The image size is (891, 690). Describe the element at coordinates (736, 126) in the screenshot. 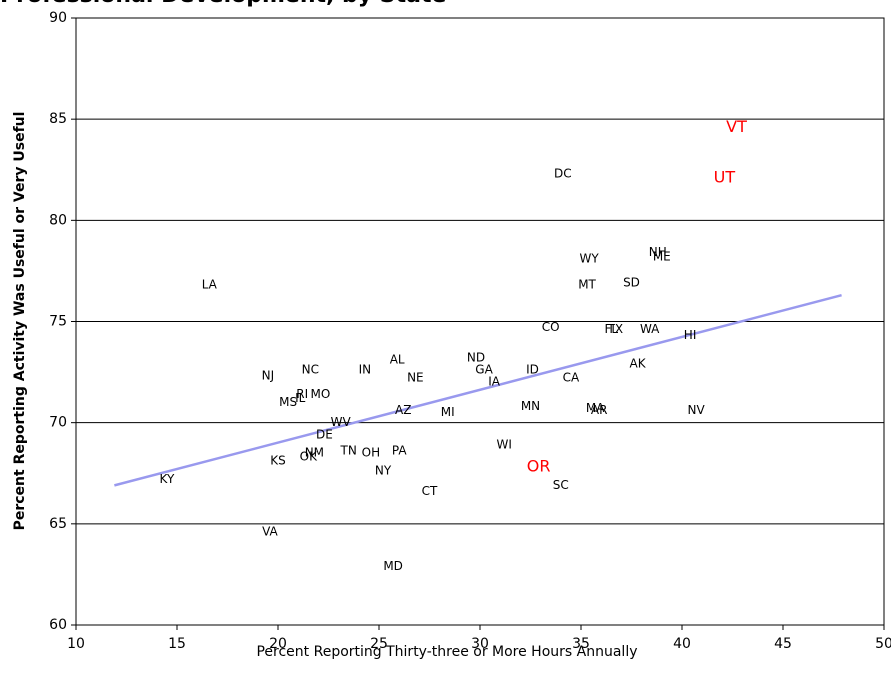

I see `state-point: VT` at that location.